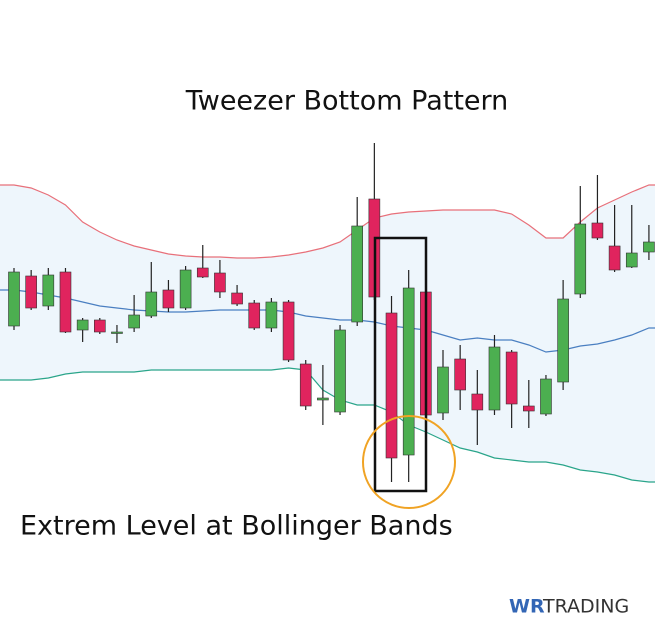 This screenshot has height=622, width=655. Describe the element at coordinates (236, 526) in the screenshot. I see `annotation: Extrem Level at Bollinger Bands` at that location.